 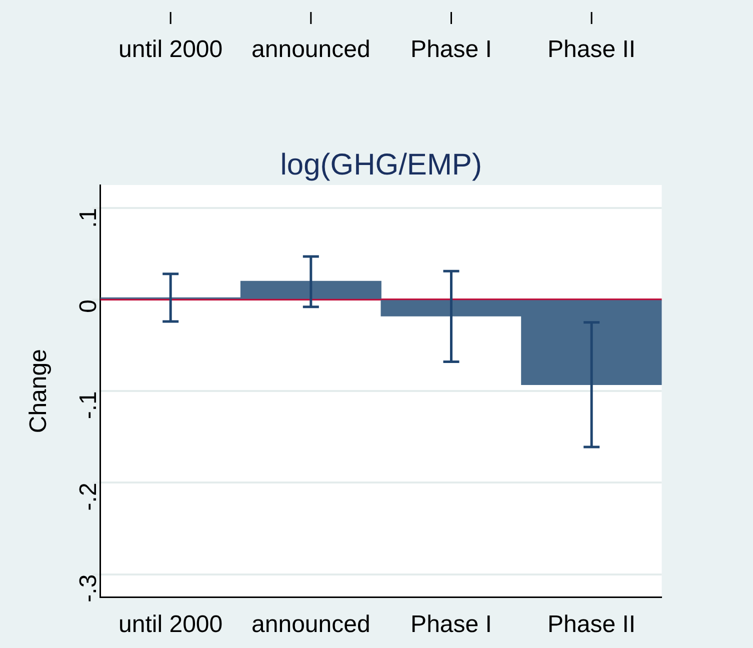 I want to click on y-axis-title: Change, so click(x=38, y=391).